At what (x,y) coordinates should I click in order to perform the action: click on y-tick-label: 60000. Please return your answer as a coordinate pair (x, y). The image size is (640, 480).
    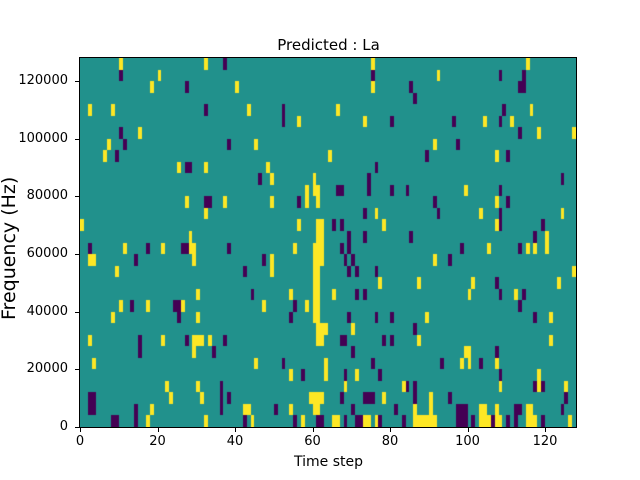
    Looking at the image, I should click on (47, 254).